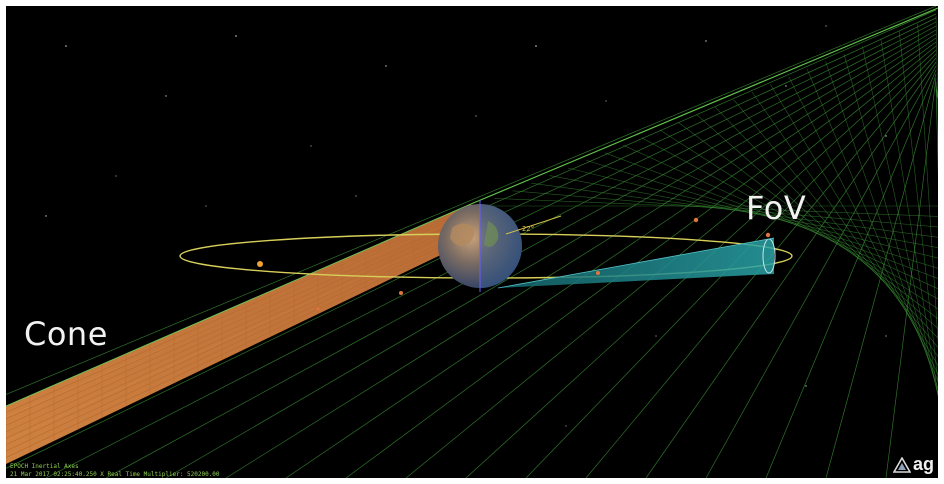 Image resolution: width=944 pixels, height=484 pixels. I want to click on earth-globe, so click(480, 246).